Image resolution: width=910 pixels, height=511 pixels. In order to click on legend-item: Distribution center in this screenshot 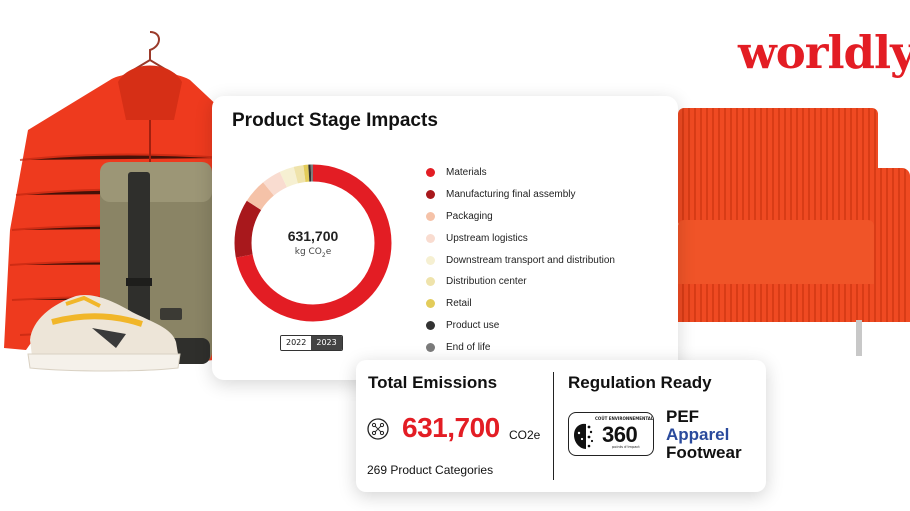, I will do `click(520, 282)`.